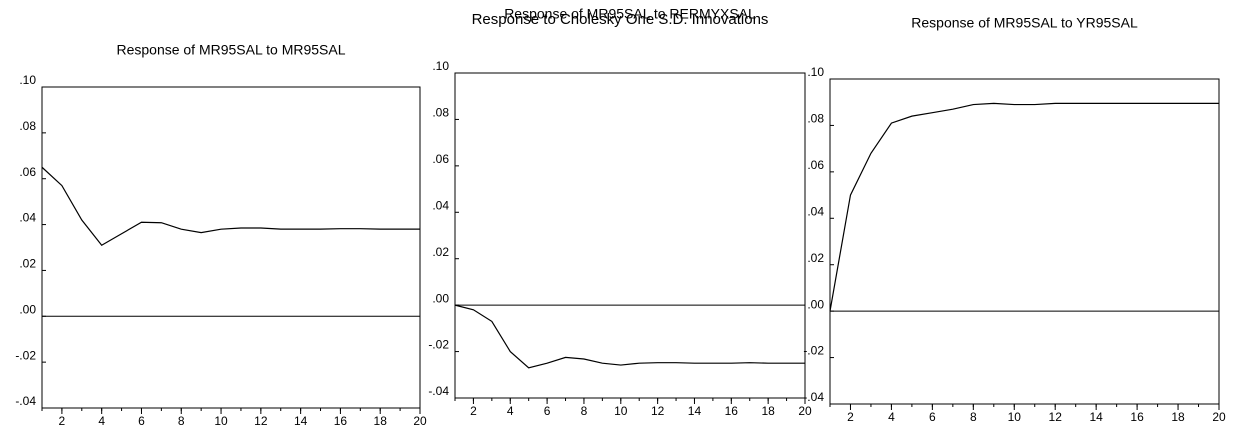 Image resolution: width=1239 pixels, height=434 pixels. I want to click on panel-title: Response of MR95SAL to MR95SAL, so click(230, 50).